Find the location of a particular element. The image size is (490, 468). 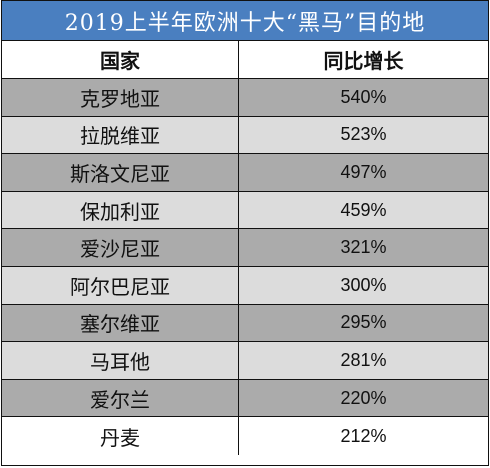

country-cell: 塞尔维亚 is located at coordinates (120, 323).